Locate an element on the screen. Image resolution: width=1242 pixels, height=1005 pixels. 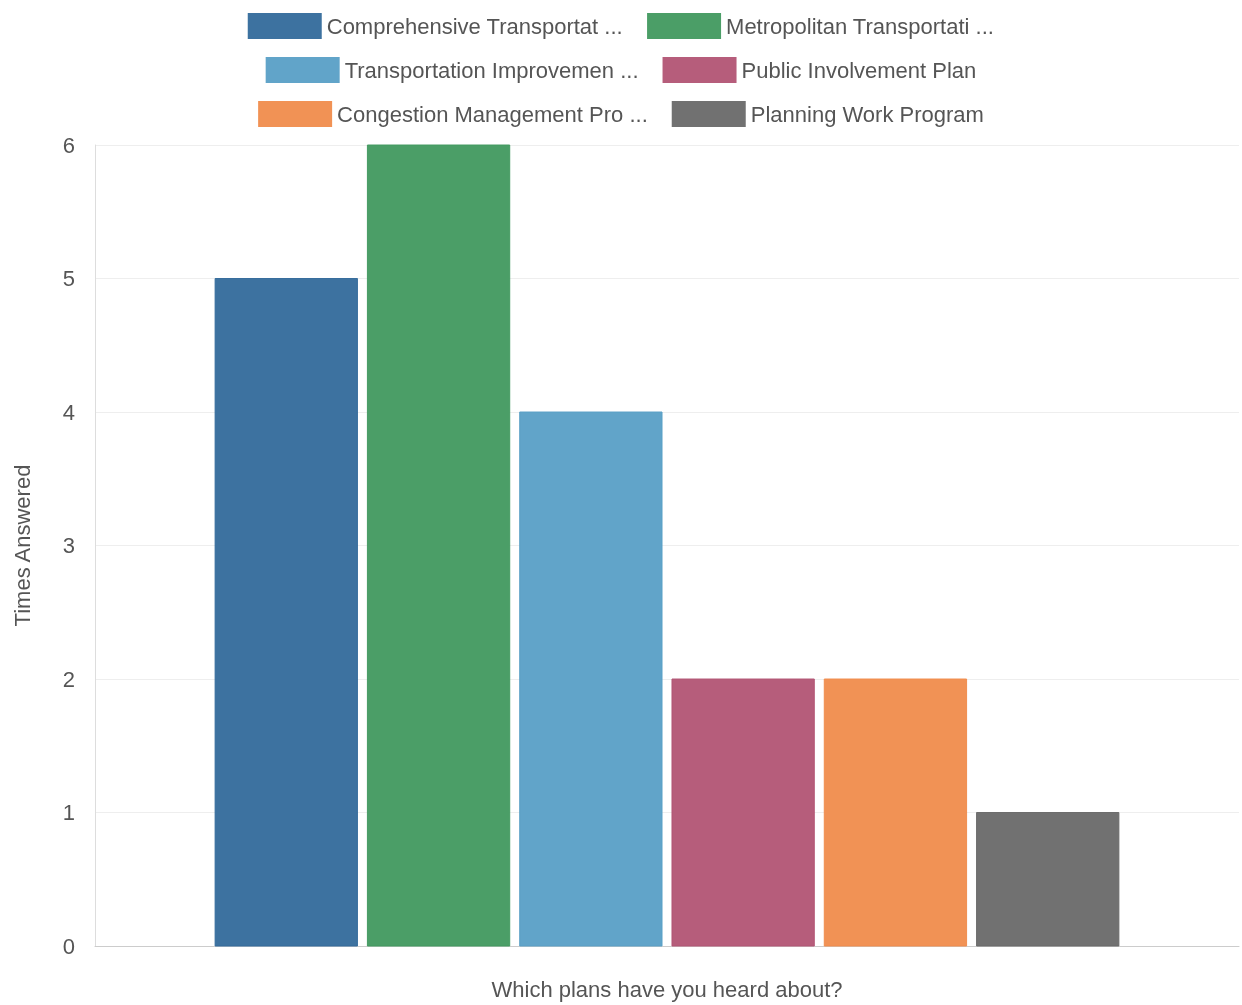
y-tick-label: 6 is located at coordinates (68, 145).